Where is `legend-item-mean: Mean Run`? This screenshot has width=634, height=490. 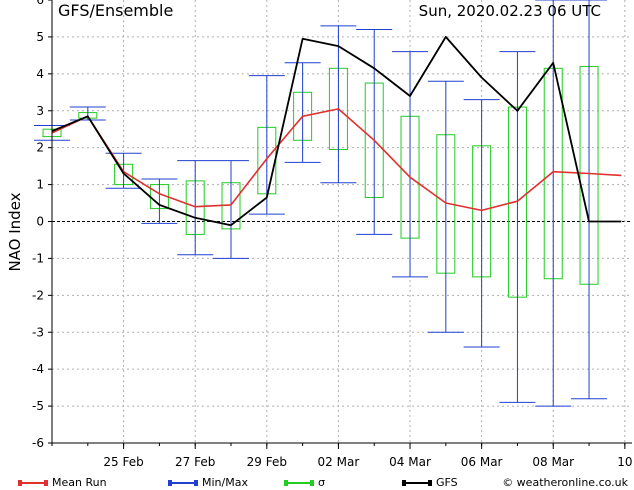 legend-item-mean: Mean Run is located at coordinates (62, 482).